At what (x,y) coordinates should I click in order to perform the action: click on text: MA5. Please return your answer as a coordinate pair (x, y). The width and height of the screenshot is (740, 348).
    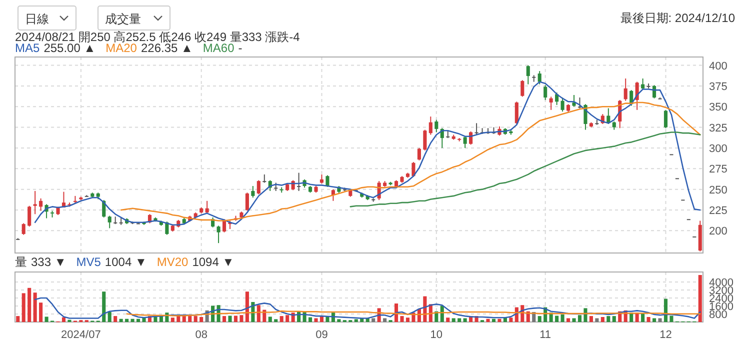
    Looking at the image, I should click on (27, 48).